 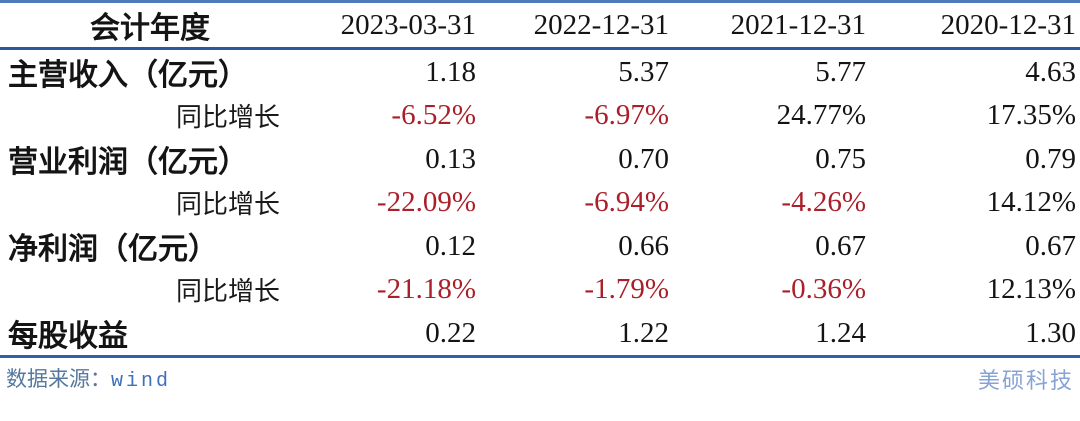 I want to click on table-row: 净利润（亿元） 0.12 0.66 0.67 0.67, so click(x=540, y=246).